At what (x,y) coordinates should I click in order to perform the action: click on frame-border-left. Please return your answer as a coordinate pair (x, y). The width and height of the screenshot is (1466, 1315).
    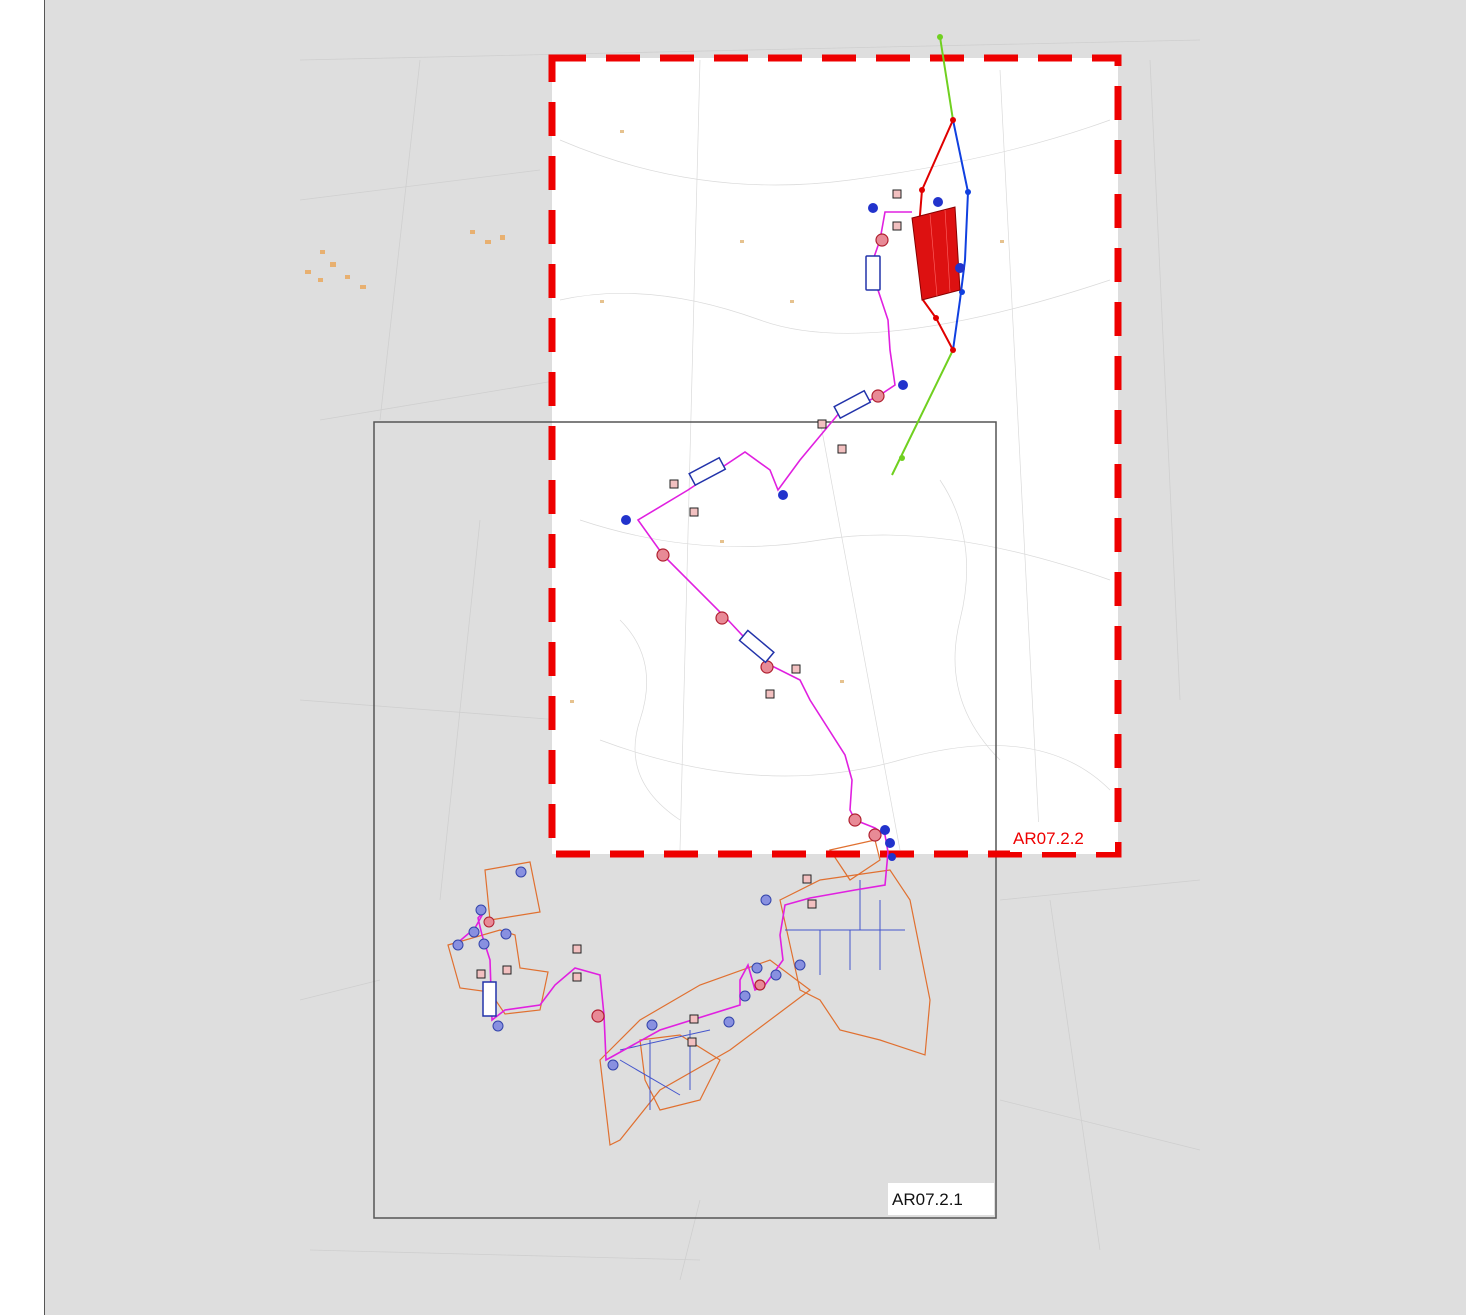
    Looking at the image, I should click on (44, 657).